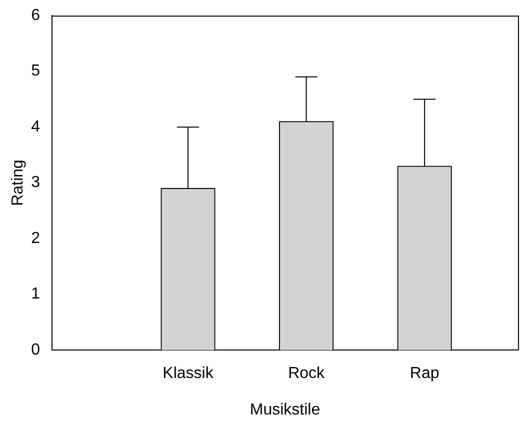 This screenshot has height=424, width=525. Describe the element at coordinates (17, 183) in the screenshot. I see `y-axis-title: Rating` at that location.